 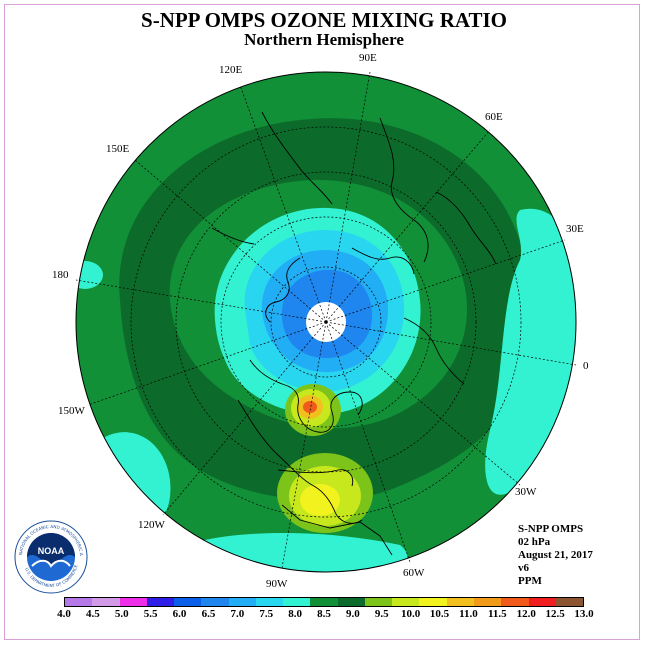 I want to click on info-product: S-NPP OMPS, so click(x=551, y=529).